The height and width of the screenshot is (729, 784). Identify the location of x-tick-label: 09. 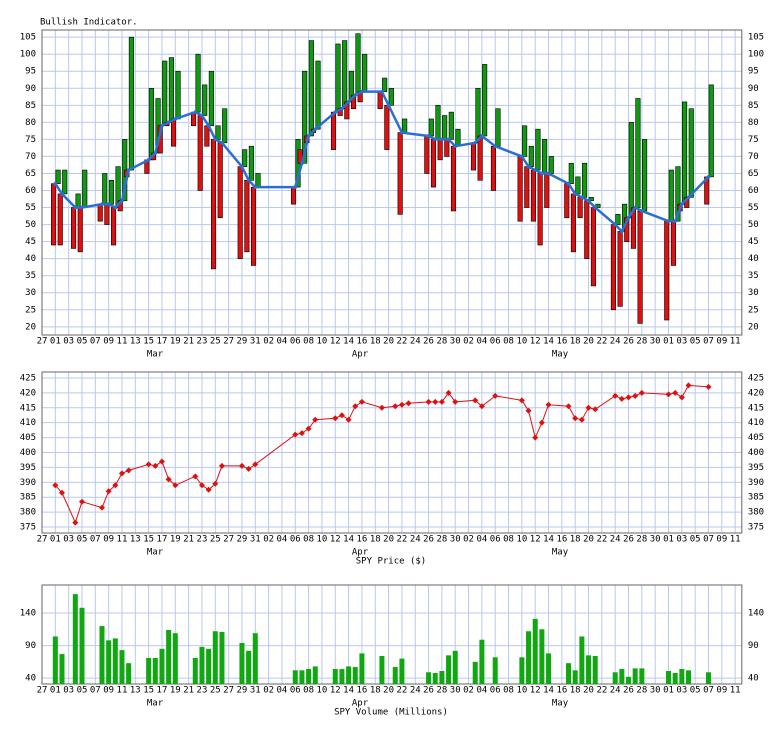
(108, 342).